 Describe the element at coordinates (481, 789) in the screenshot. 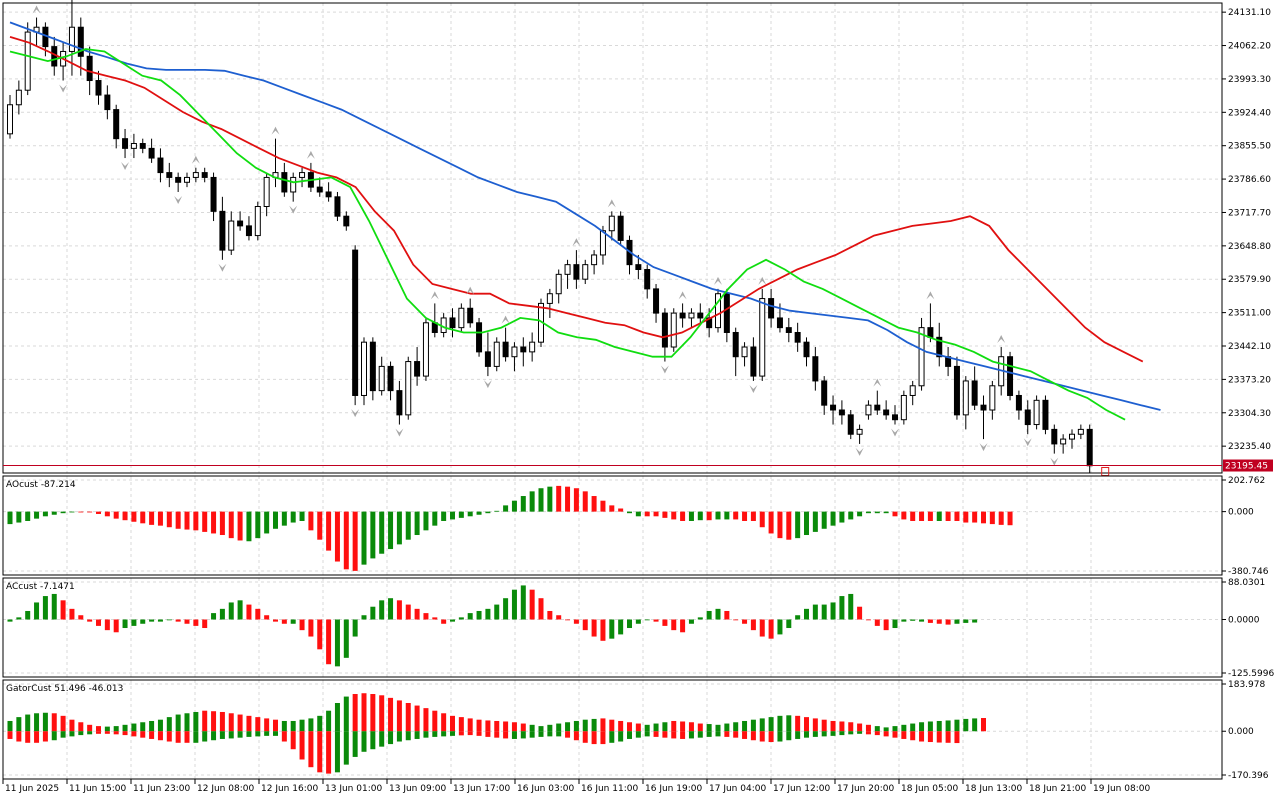

I see `time-tick-label: 13 Jun 17:00` at that location.